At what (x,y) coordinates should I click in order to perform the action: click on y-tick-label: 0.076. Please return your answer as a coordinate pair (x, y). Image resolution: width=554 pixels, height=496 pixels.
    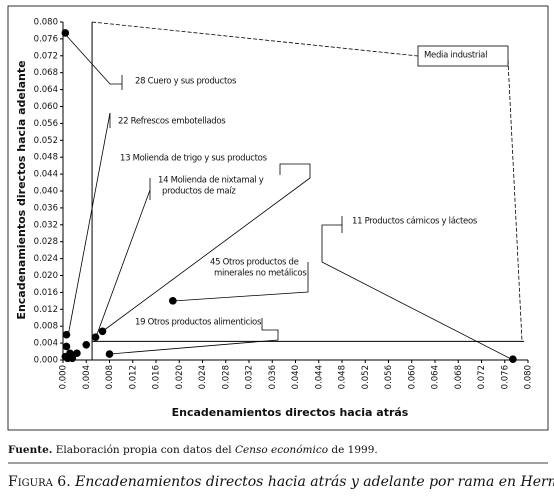
    Looking at the image, I should click on (46, 39).